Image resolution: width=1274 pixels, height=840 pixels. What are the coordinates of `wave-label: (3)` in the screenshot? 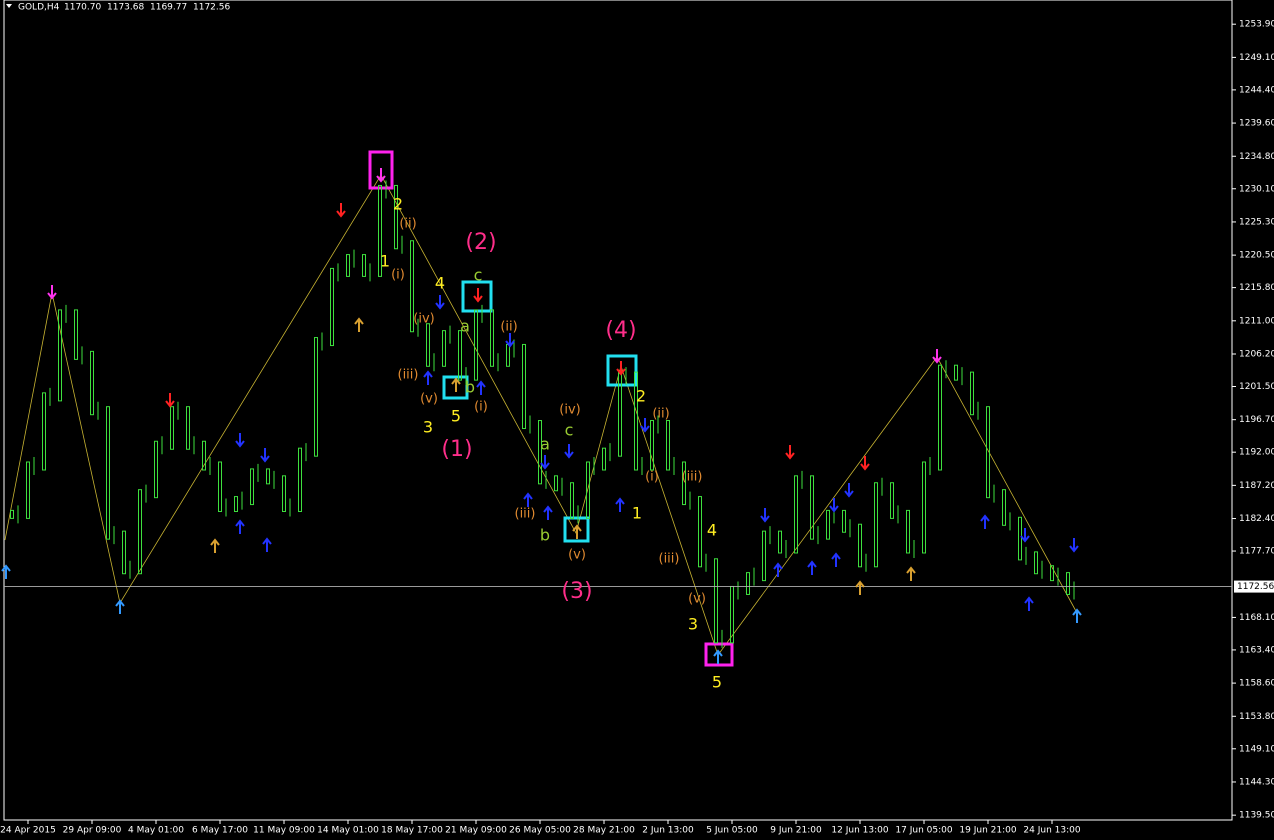 It's located at (576, 591).